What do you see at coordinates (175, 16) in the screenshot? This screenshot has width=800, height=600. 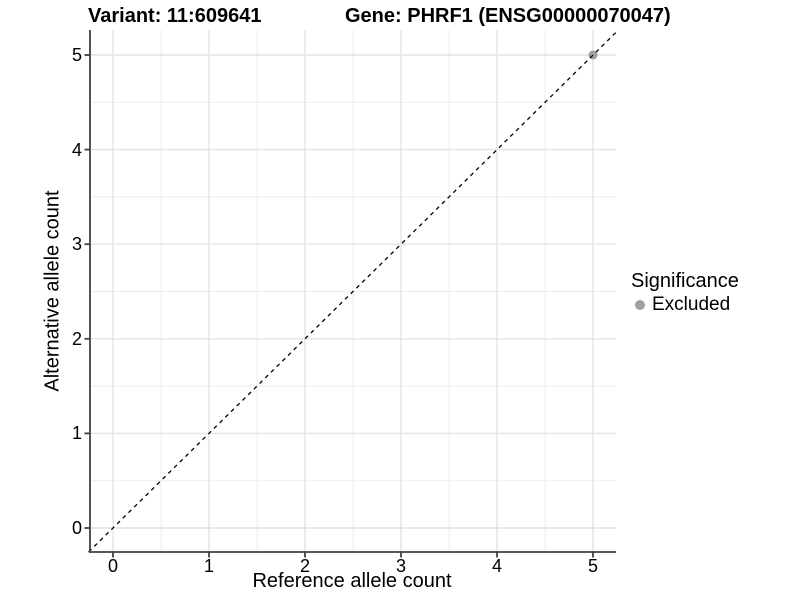 I see `plot-title-variant: Variant: 11:609641` at bounding box center [175, 16].